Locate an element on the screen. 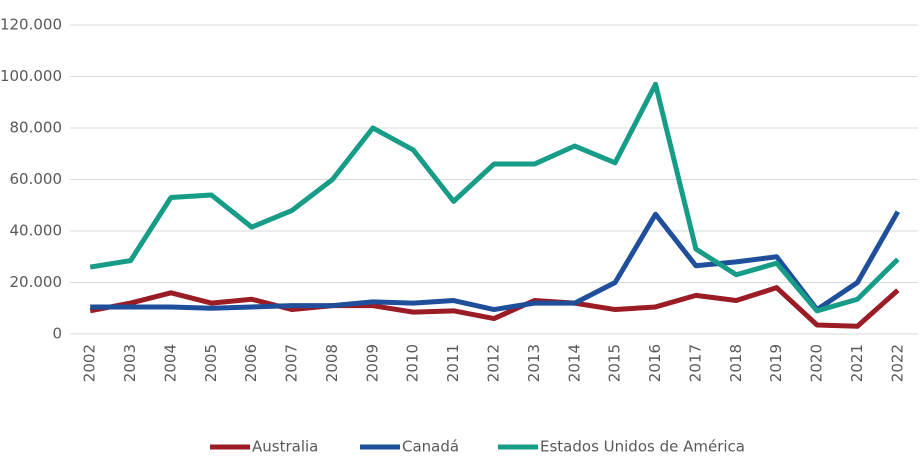  y-tick-label: 80.000 is located at coordinates (36, 128).